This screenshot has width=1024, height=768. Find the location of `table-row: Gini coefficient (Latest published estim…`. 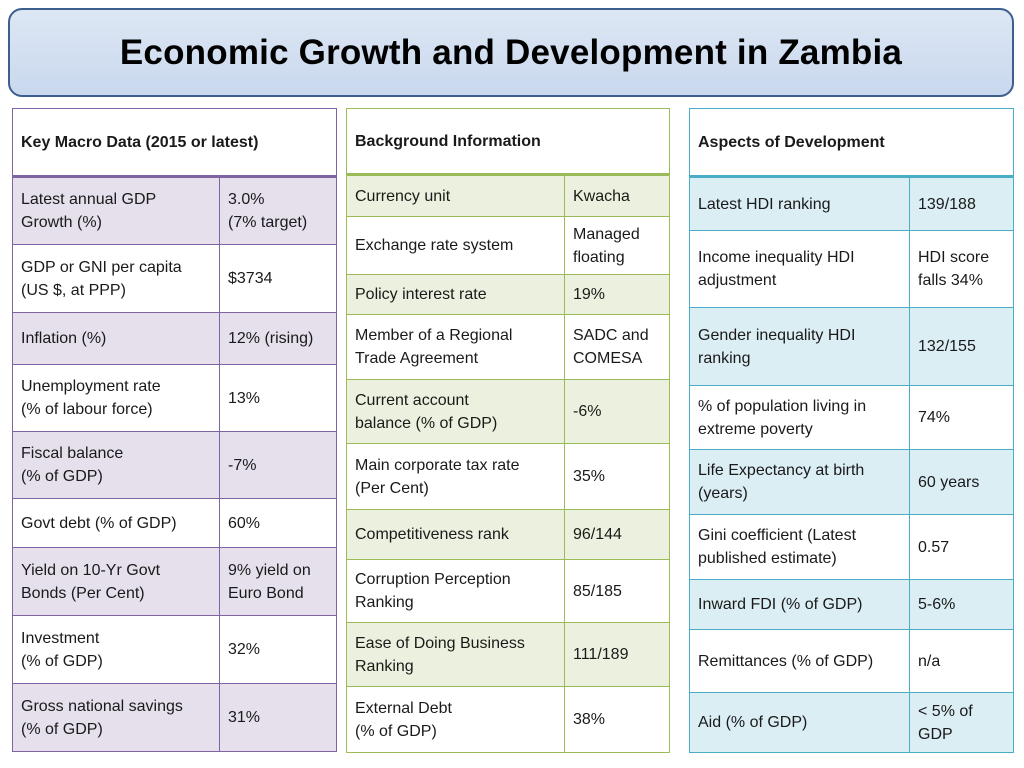

table-row: Gini coefficient (Latest published estim… is located at coordinates (851, 547).